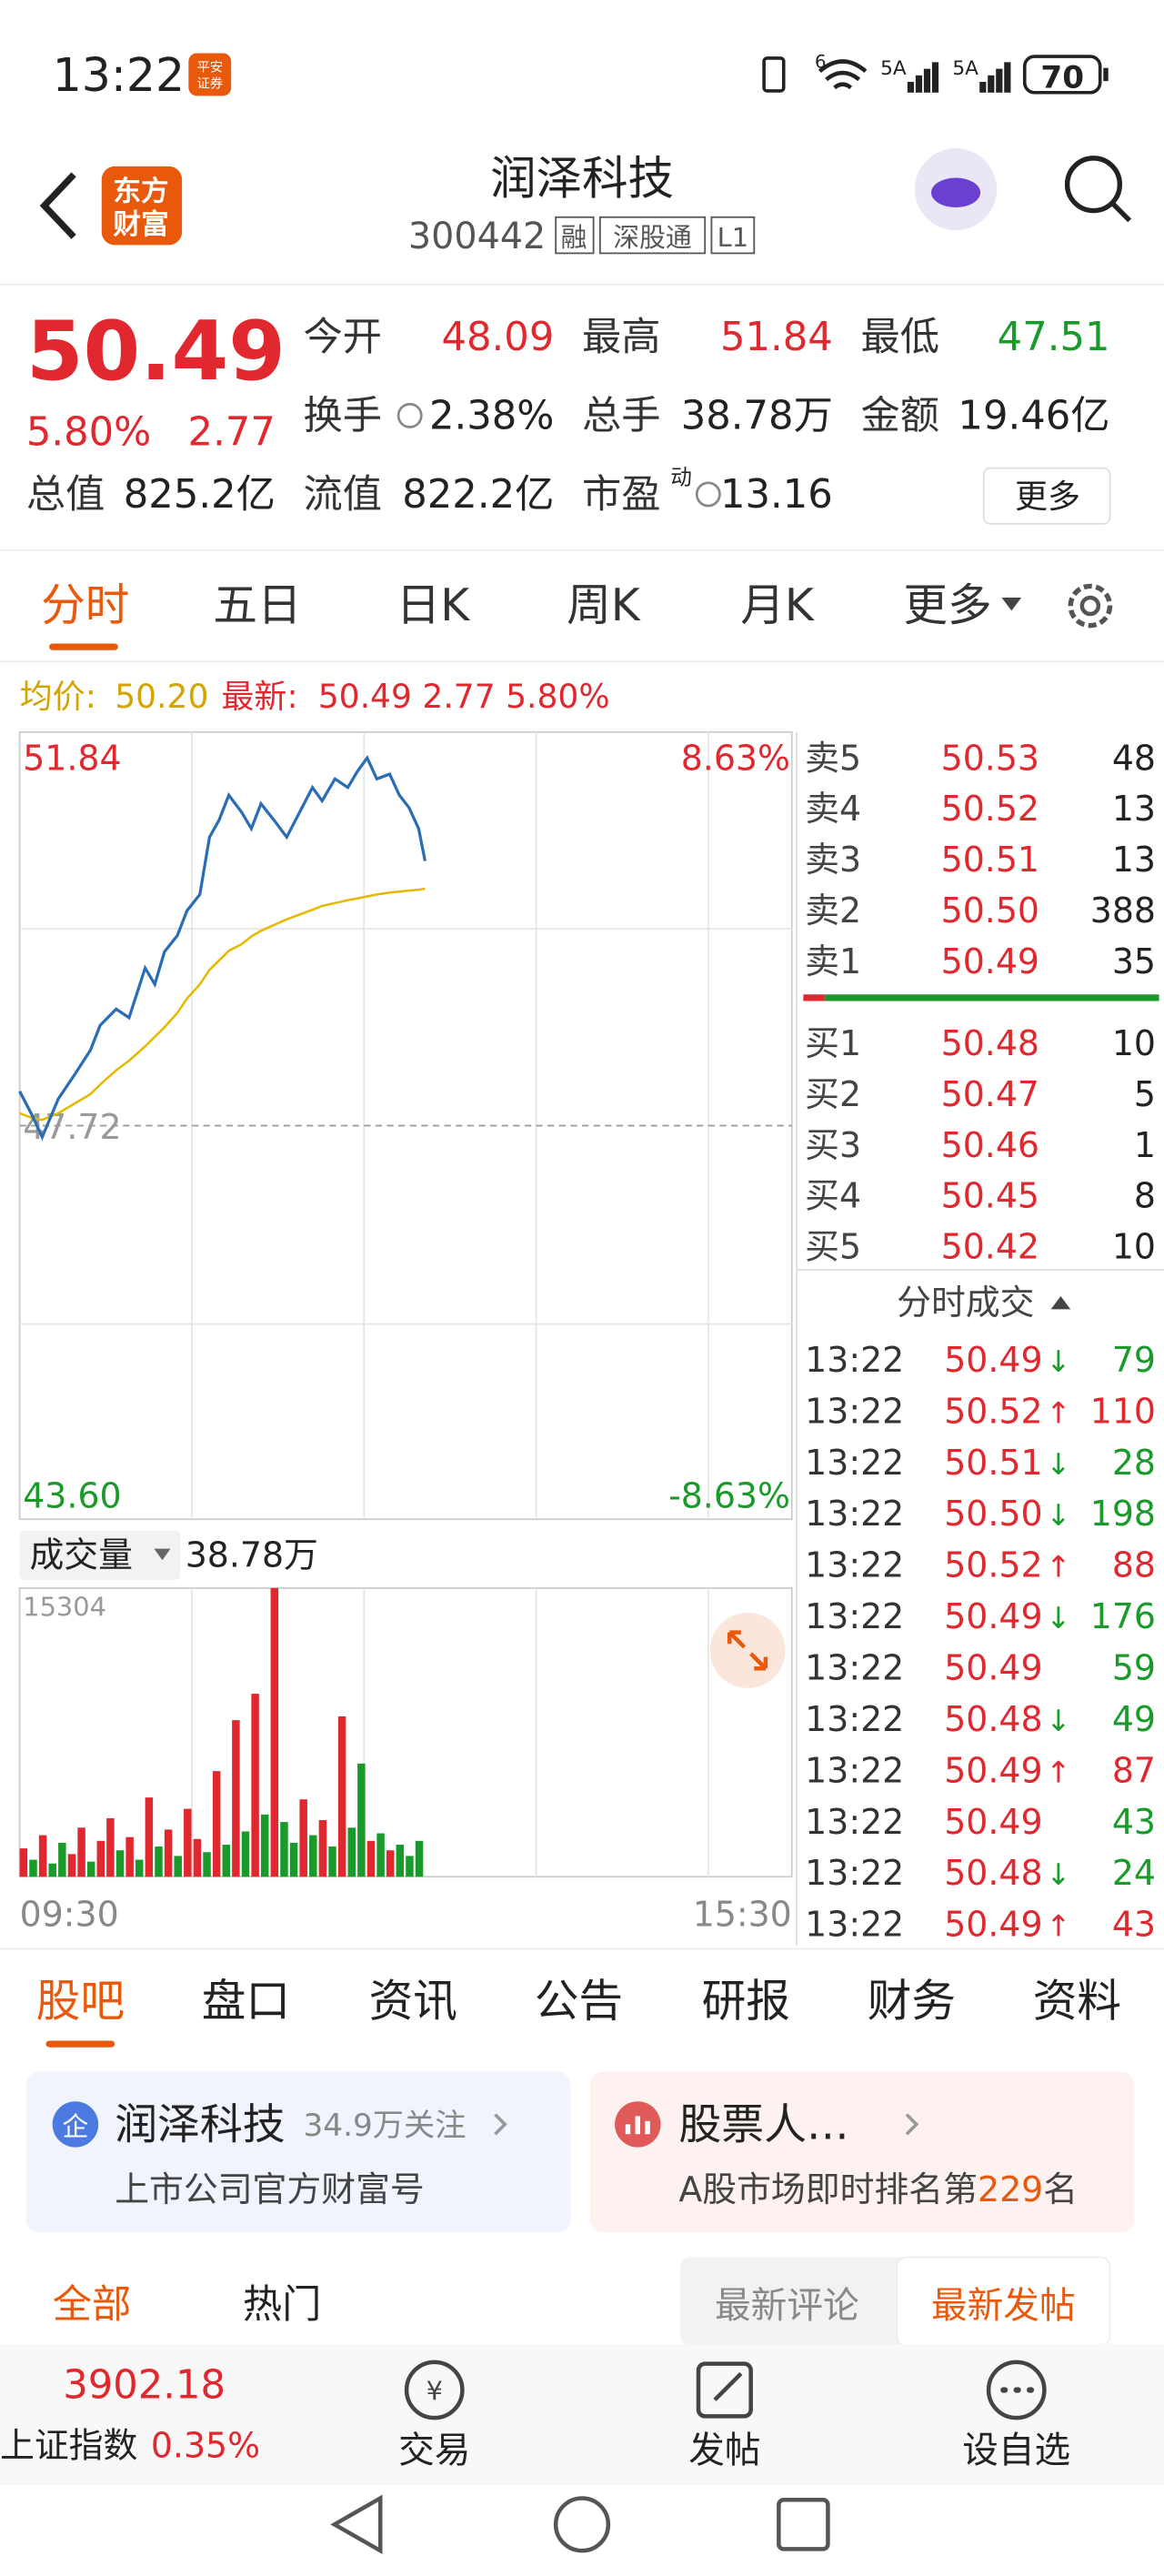 The image size is (1164, 2576). Describe the element at coordinates (900, 415) in the screenshot. I see `field-label: 金额` at that location.